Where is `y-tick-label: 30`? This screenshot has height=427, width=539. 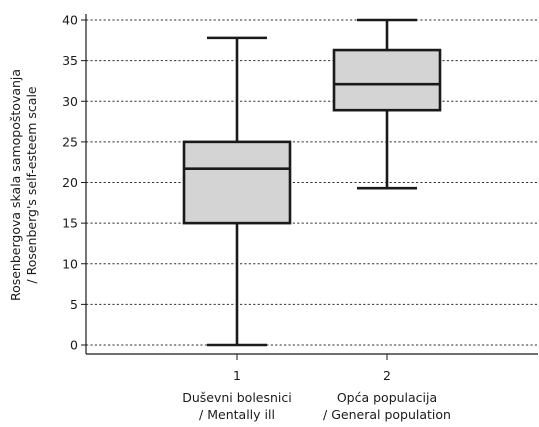
y-tick-label: 30 is located at coordinates (70, 101).